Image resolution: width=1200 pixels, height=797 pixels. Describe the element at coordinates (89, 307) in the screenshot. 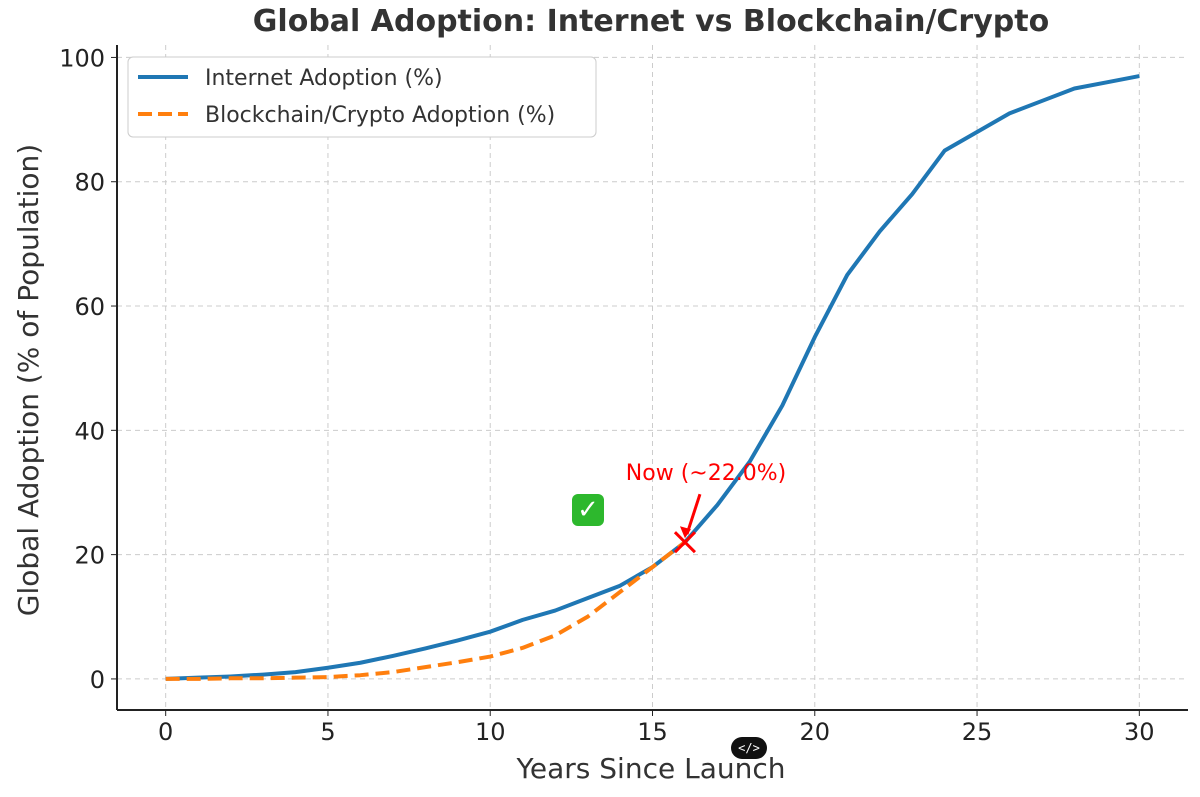

I see `y-tick-label: 60` at that location.